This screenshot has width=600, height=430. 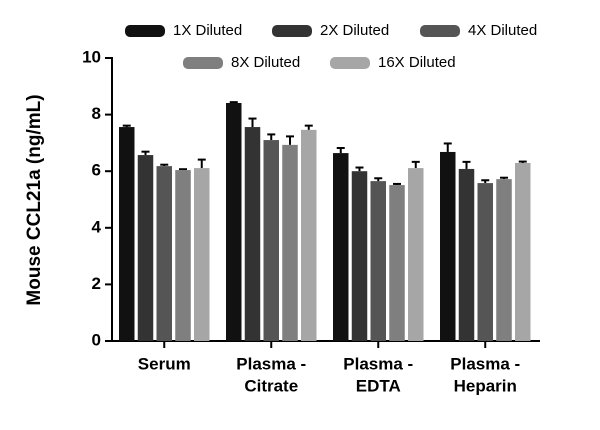 What do you see at coordinates (207, 30) in the screenshot?
I see `legend-label: 1X Diluted` at bounding box center [207, 30].